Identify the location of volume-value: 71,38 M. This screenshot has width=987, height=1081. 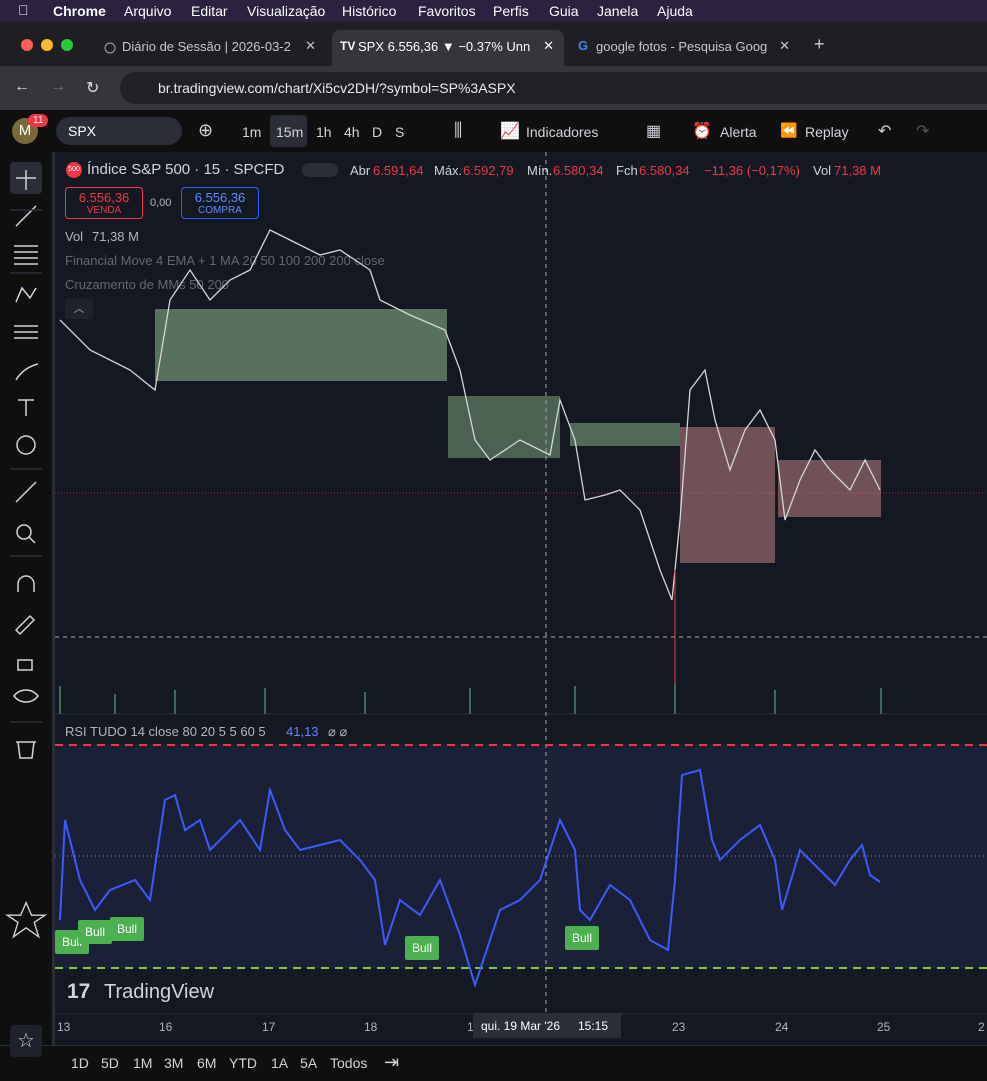
(115, 236).